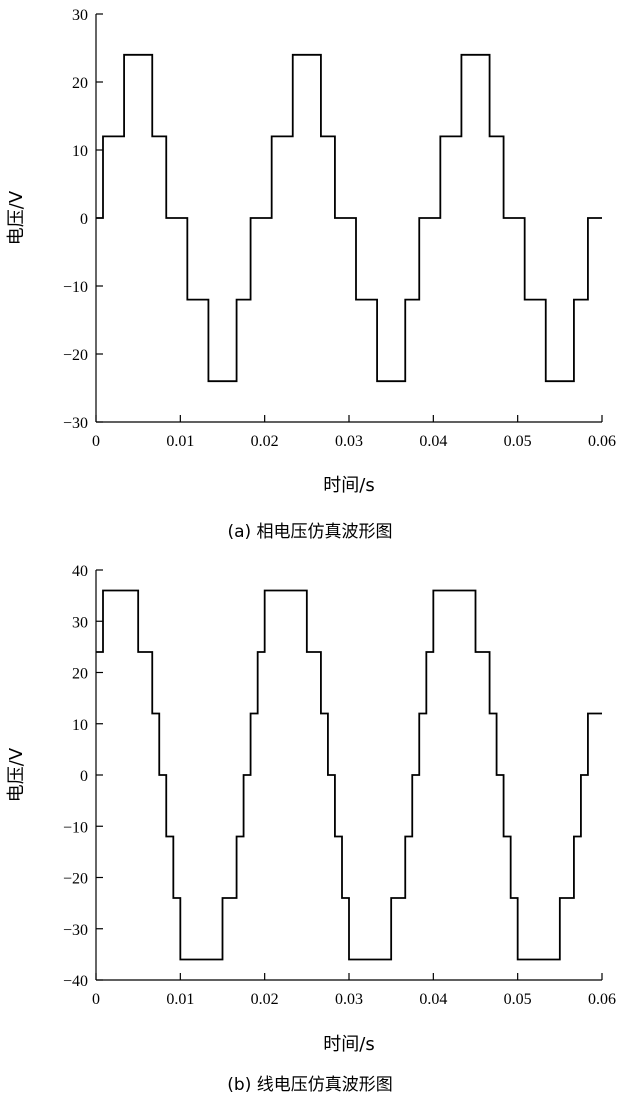  What do you see at coordinates (80, 571) in the screenshot?
I see `line-y-tick-label: 40` at bounding box center [80, 571].